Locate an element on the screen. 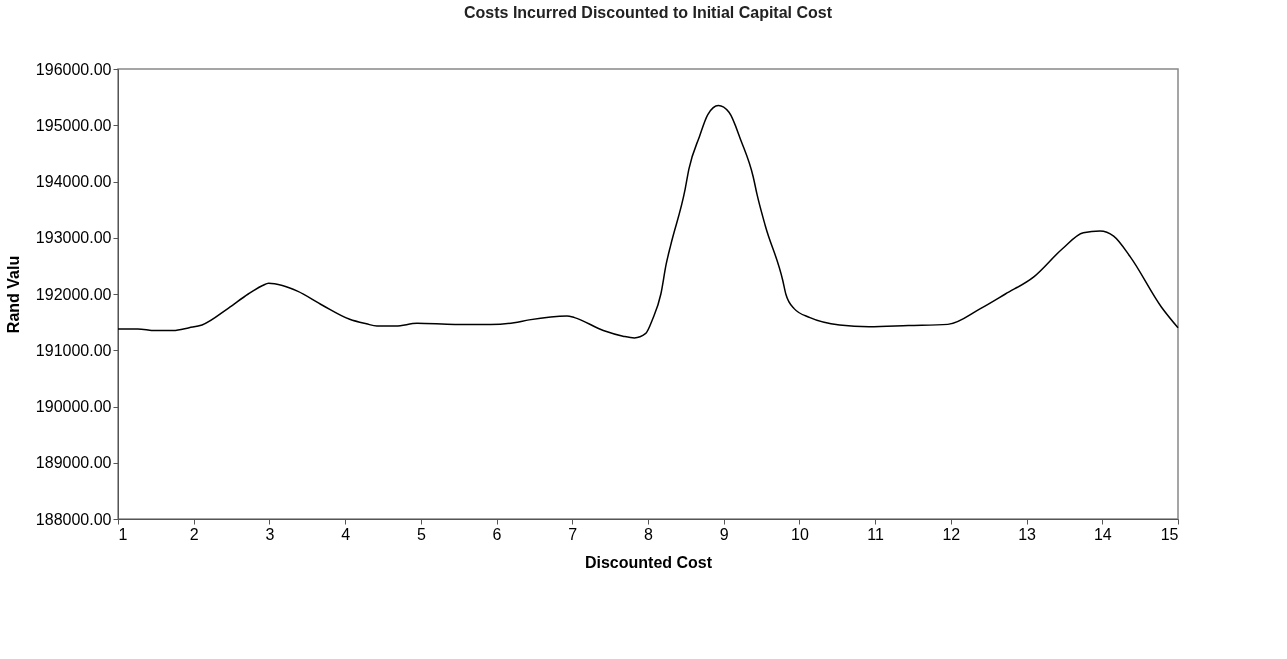 Image resolution: width=1287 pixels, height=659 pixels. y-tick-label: 192000.00 is located at coordinates (73, 294).